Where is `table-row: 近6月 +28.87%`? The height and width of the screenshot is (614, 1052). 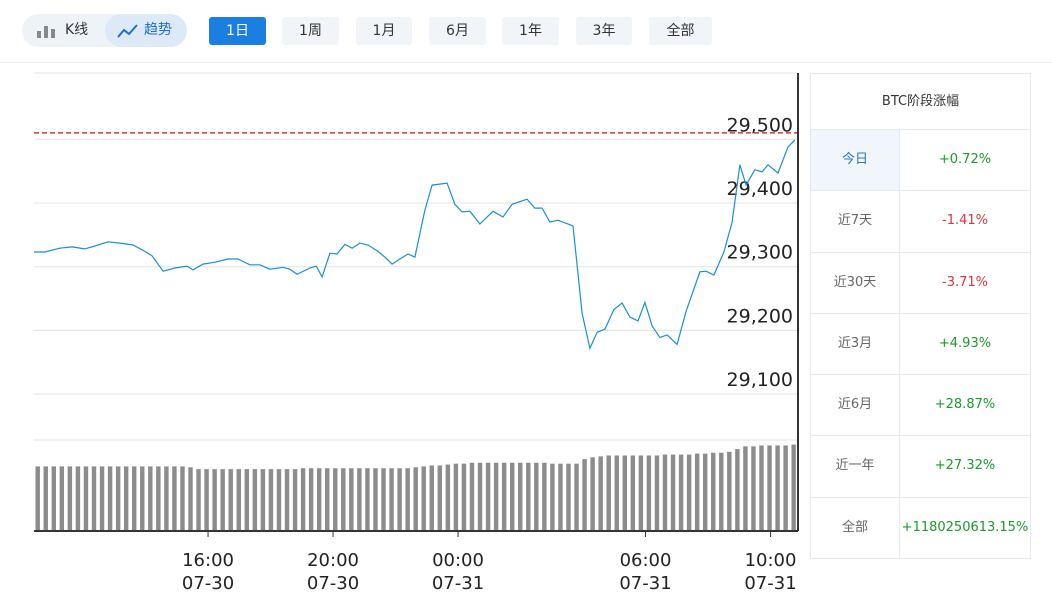 table-row: 近6月 +28.87% is located at coordinates (920, 406).